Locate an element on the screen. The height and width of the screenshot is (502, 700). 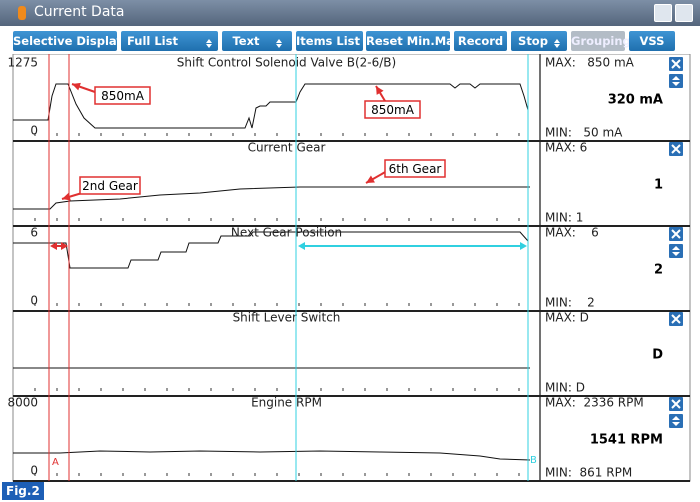
min-label: MIN: 50 mA is located at coordinates (584, 133).